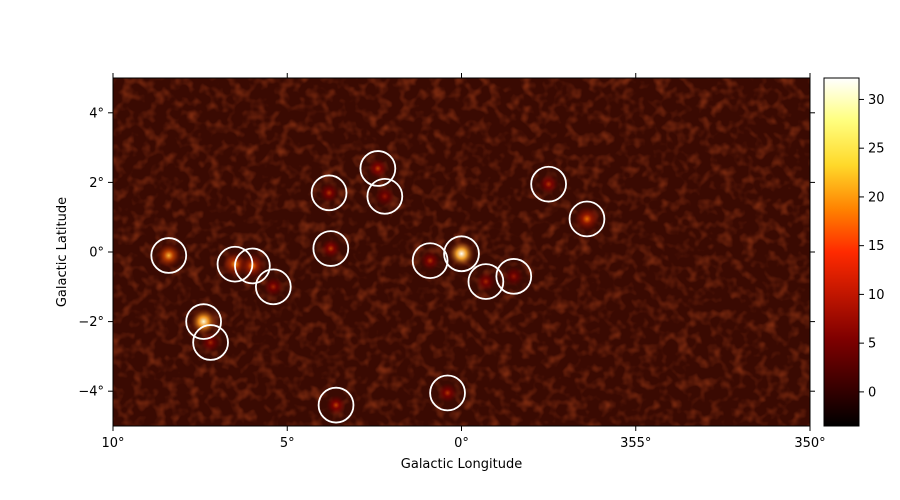  I want to click on x-tick-label: 350°, so click(809, 443).